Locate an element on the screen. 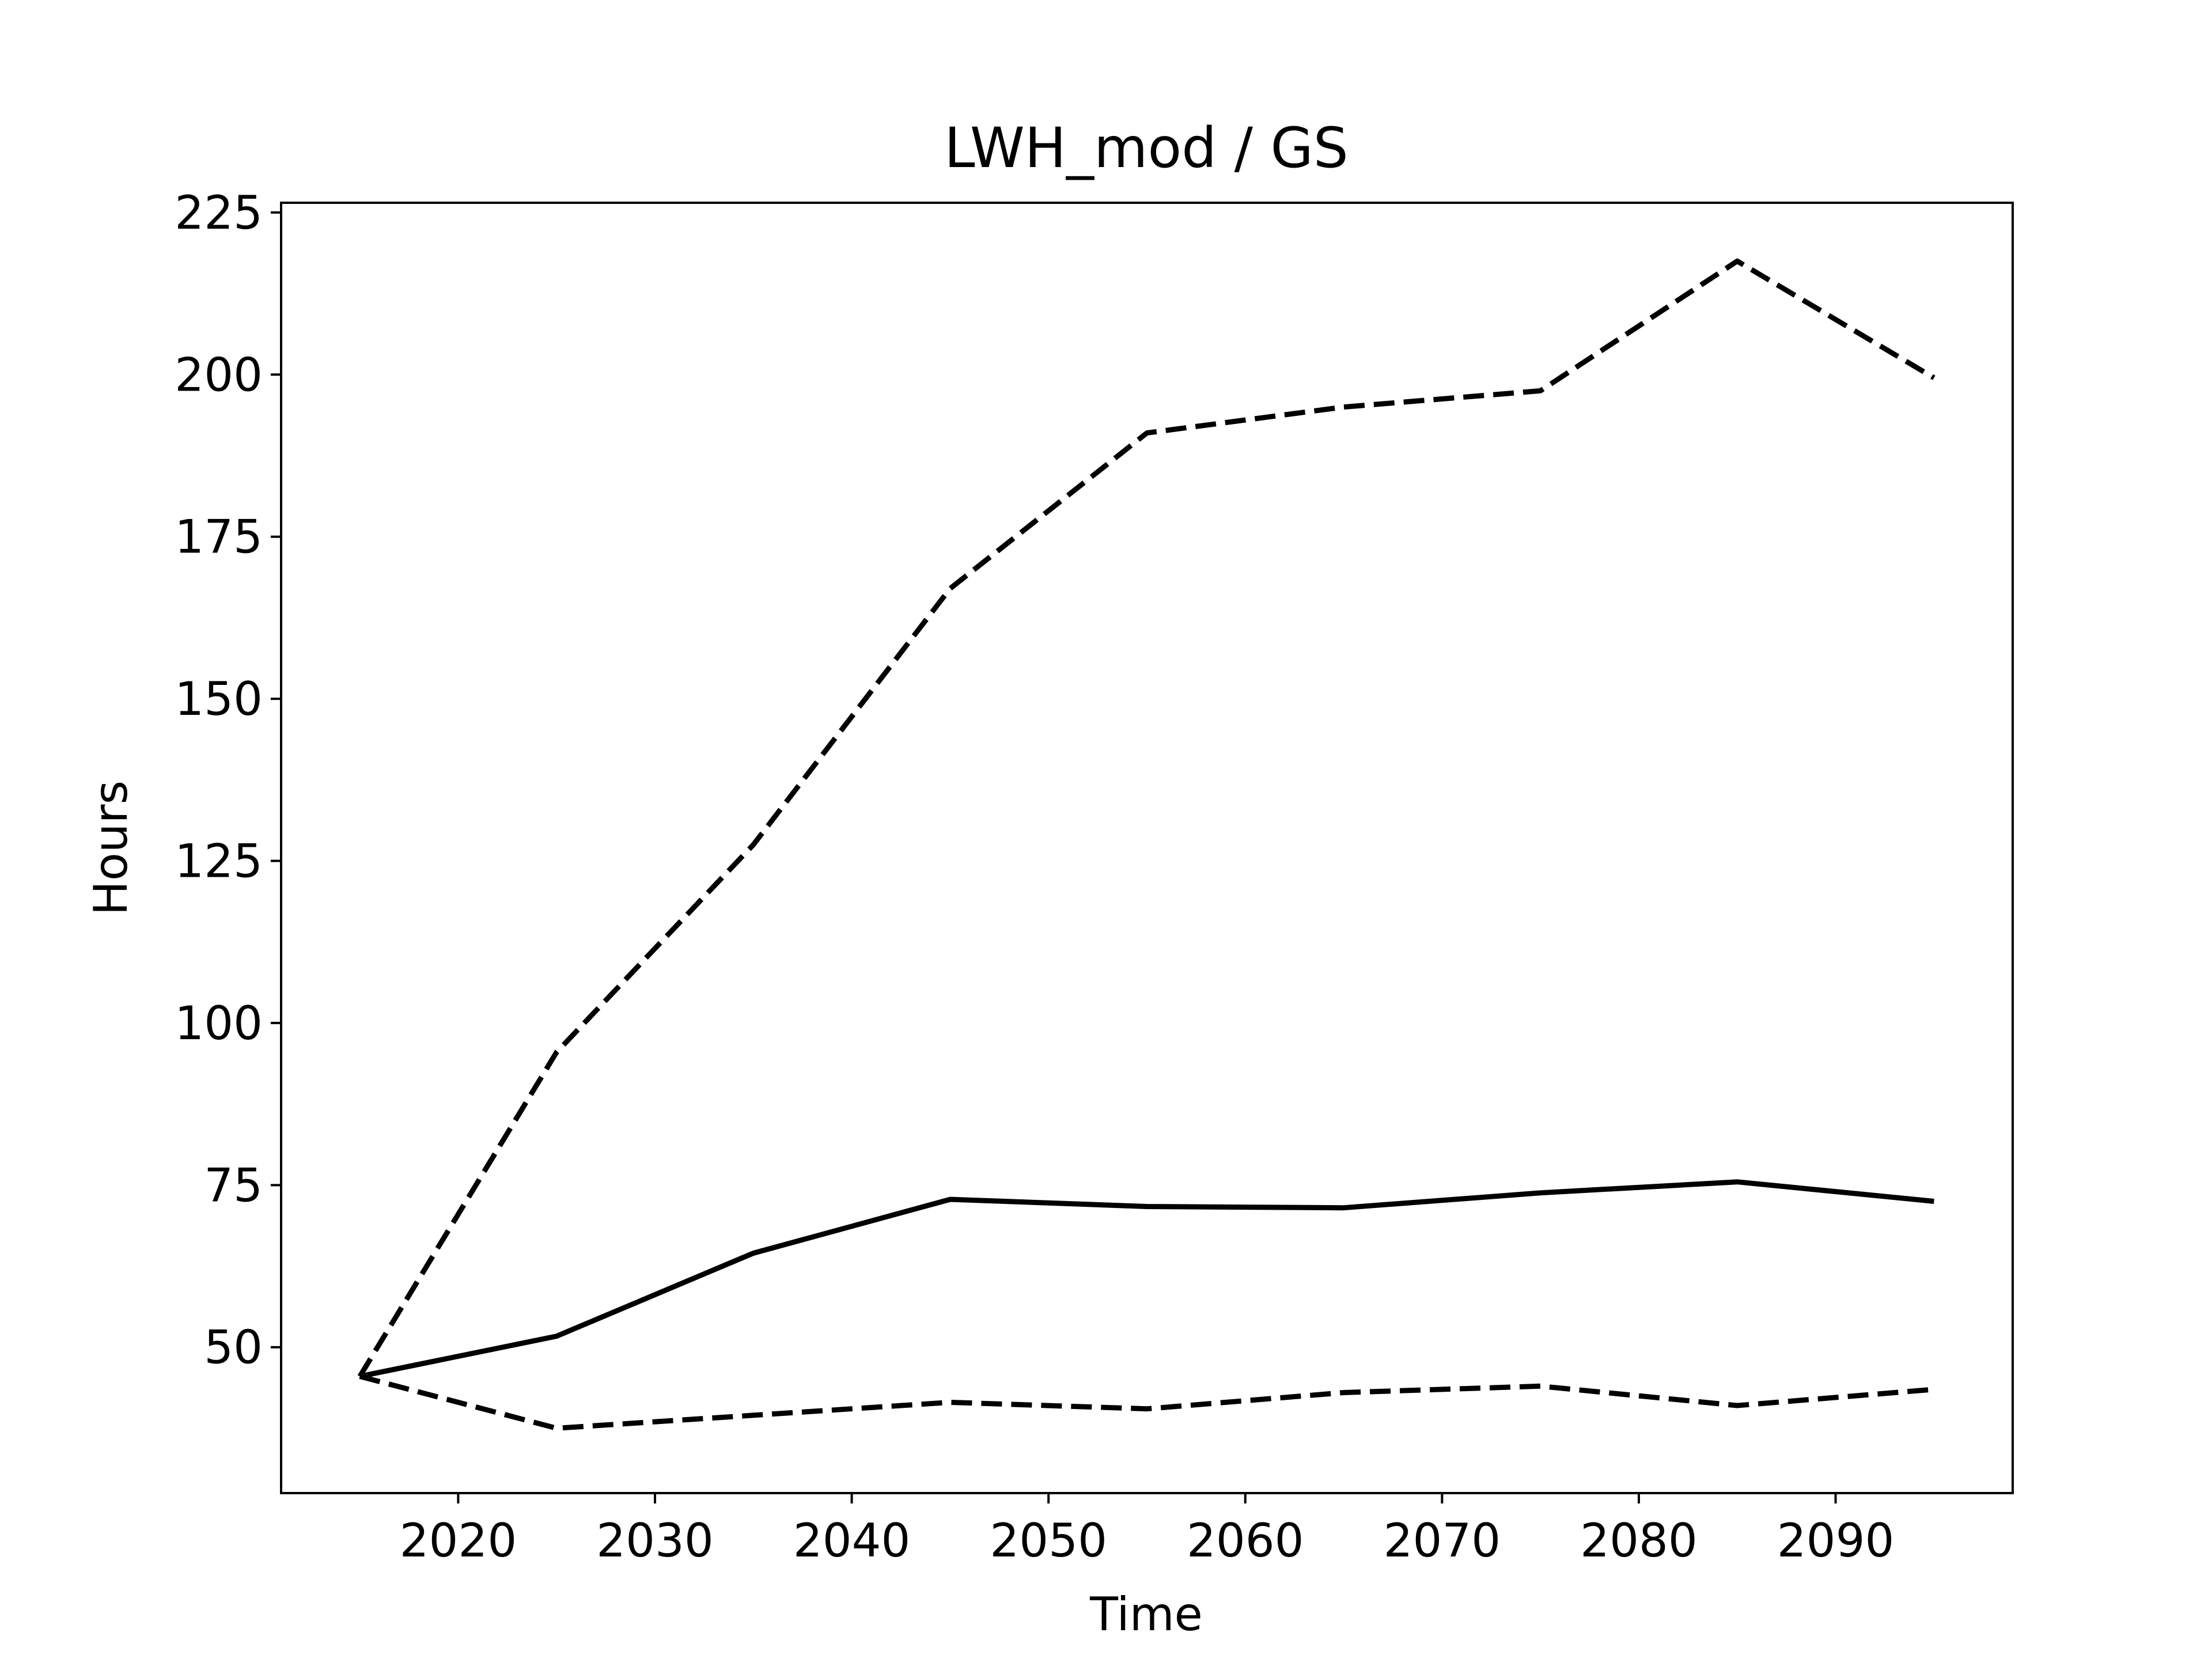 This screenshot has width=2212, height=1659. x-tick-label: 2060 is located at coordinates (1245, 1540).